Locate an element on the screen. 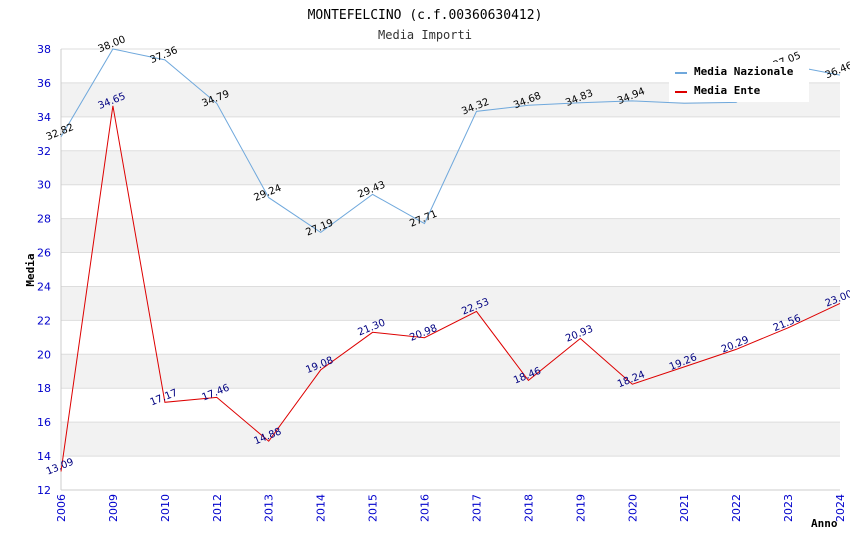 The height and width of the screenshot is (550, 850). x-tick-label: 2017 is located at coordinates (476, 508).